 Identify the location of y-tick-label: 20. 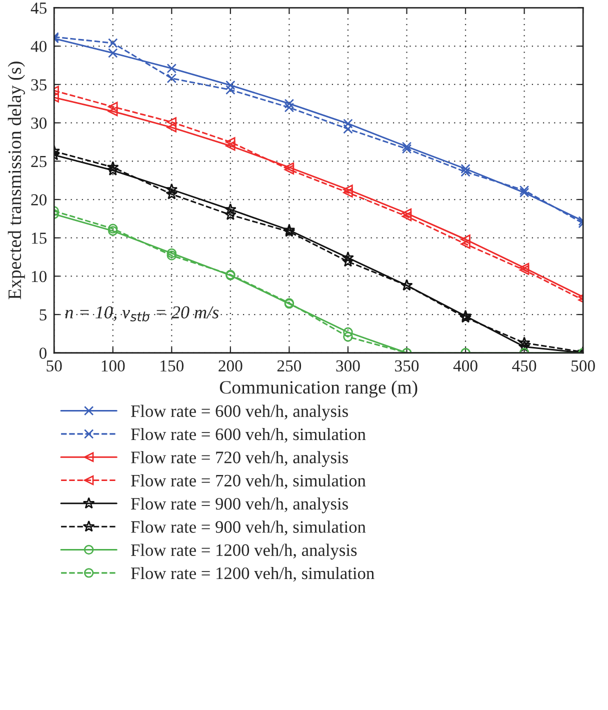
(39, 200).